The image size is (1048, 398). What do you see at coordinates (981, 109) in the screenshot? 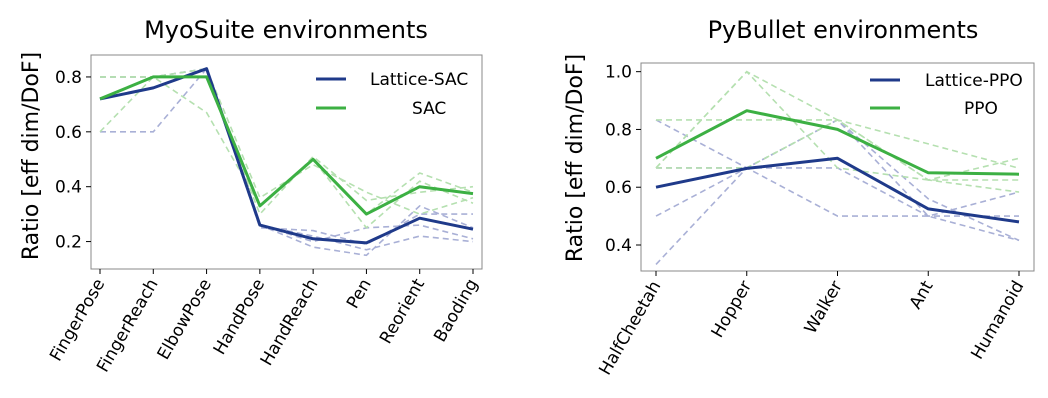
I see `legend-label-1: PPO` at bounding box center [981, 109].